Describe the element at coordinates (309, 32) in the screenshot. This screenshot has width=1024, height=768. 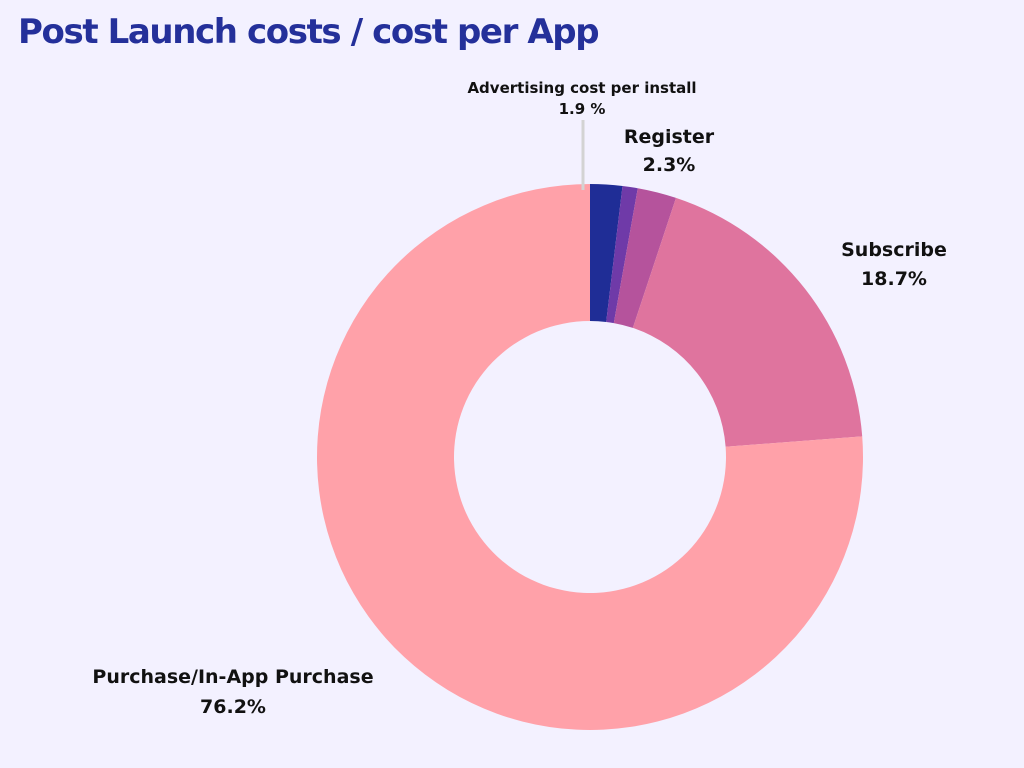
I see `chart-title: Post Launch costs / cost per App` at that location.